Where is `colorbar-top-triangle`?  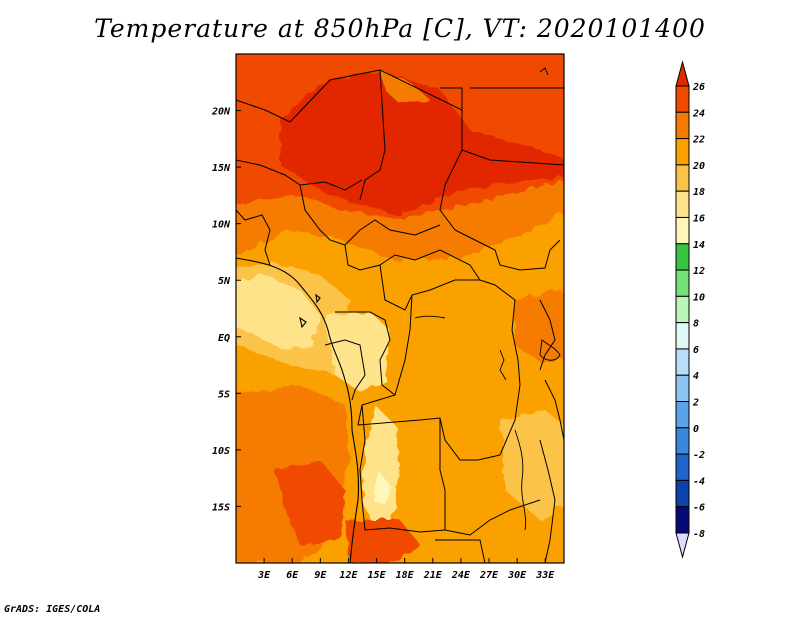 colorbar-top-triangle is located at coordinates (682, 73).